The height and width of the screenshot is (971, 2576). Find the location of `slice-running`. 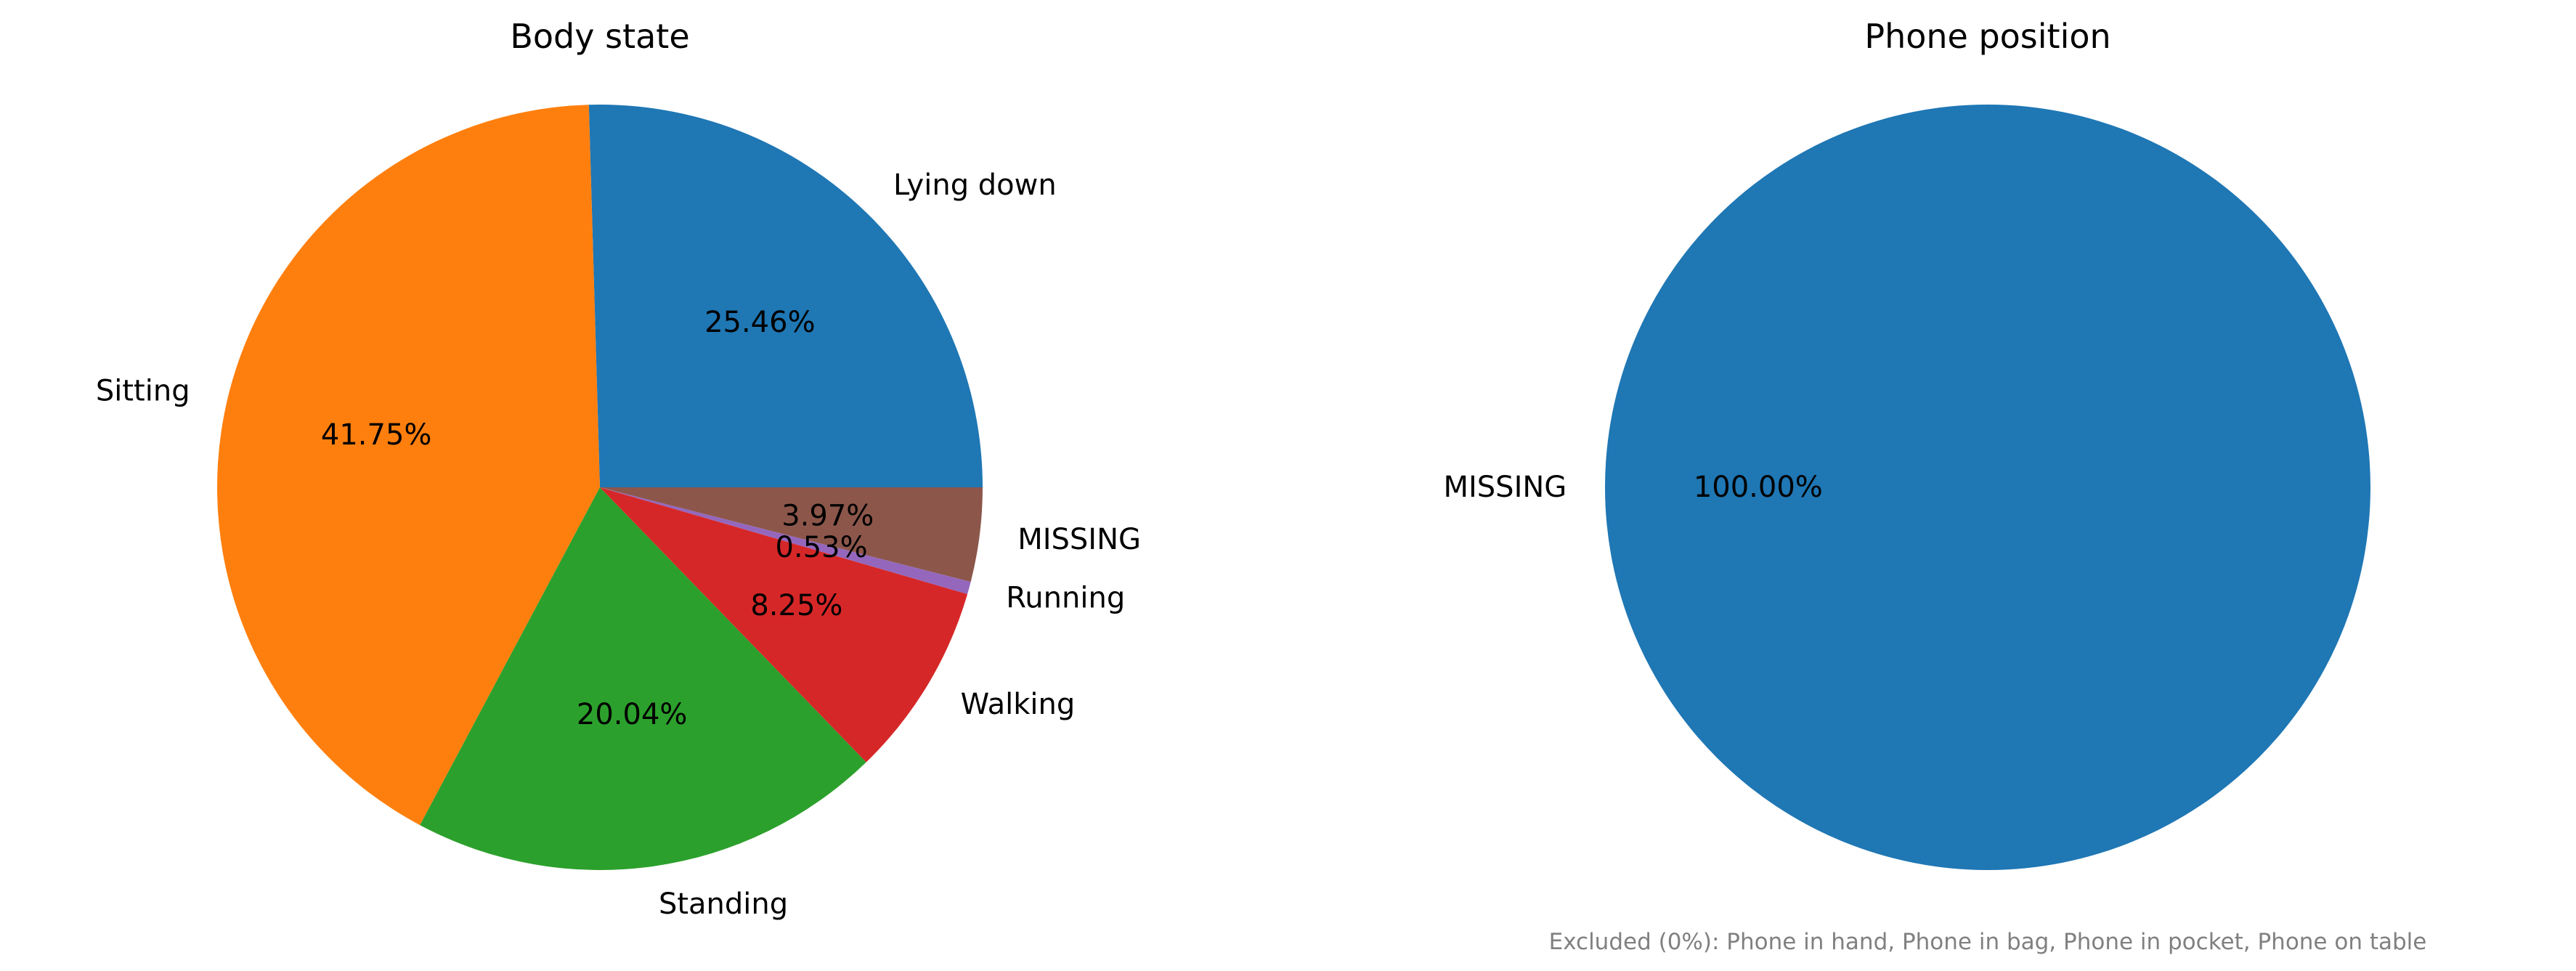

slice-running is located at coordinates (786, 541).